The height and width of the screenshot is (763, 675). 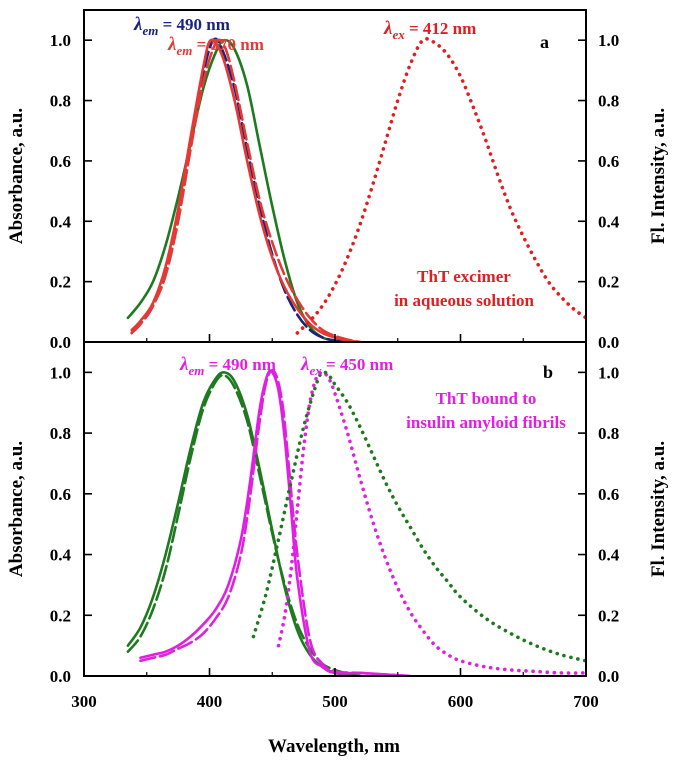 I want to click on condition-label-line-1: ThT excimer, so click(x=464, y=276).